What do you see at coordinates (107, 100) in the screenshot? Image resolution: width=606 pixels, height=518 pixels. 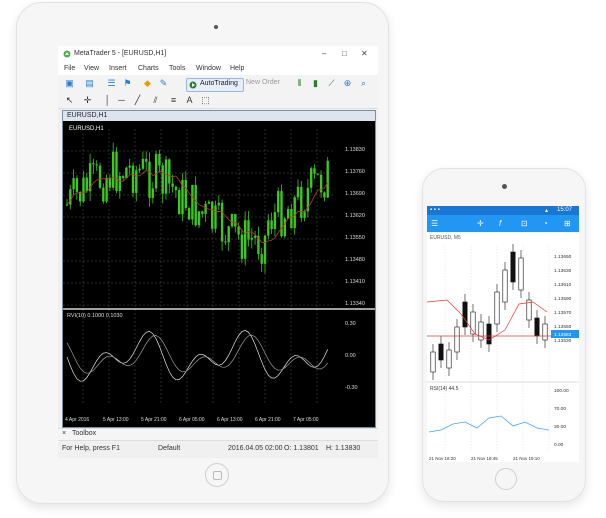 I see `vertical-line-icon: │` at bounding box center [107, 100].